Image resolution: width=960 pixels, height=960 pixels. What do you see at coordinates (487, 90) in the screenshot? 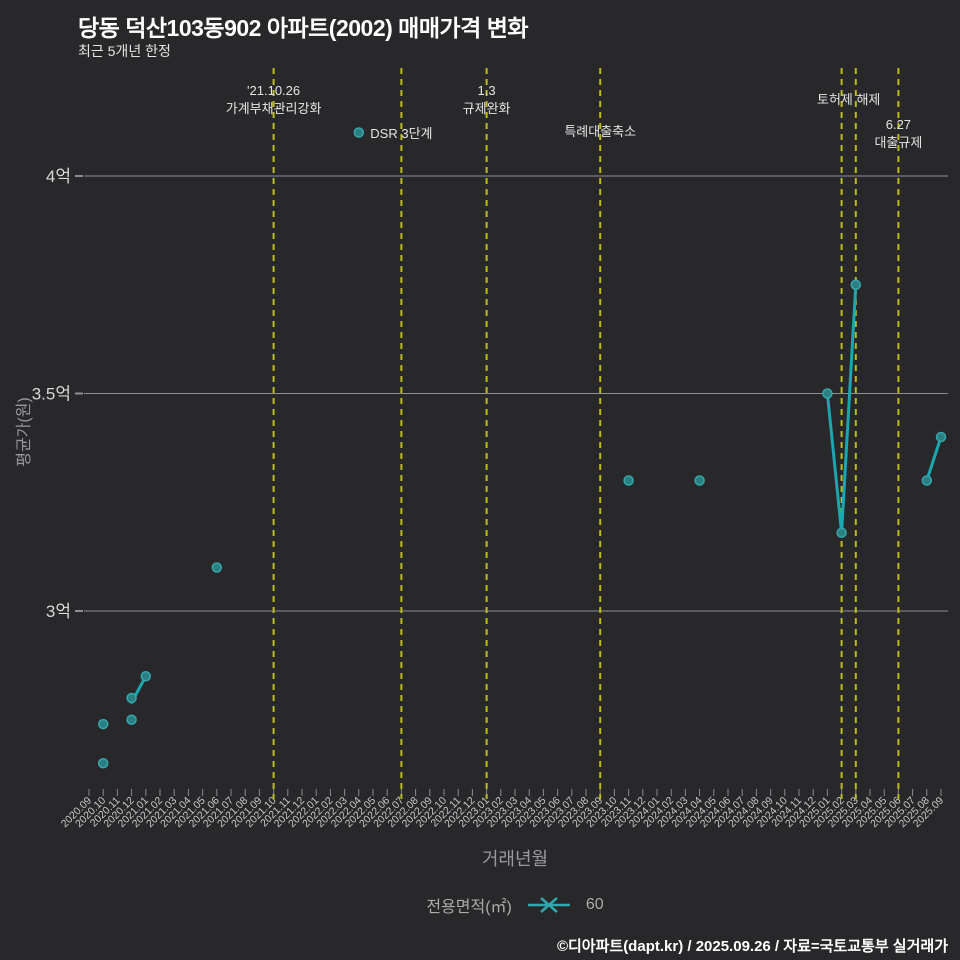
I see `event-label: 1.3` at bounding box center [487, 90].